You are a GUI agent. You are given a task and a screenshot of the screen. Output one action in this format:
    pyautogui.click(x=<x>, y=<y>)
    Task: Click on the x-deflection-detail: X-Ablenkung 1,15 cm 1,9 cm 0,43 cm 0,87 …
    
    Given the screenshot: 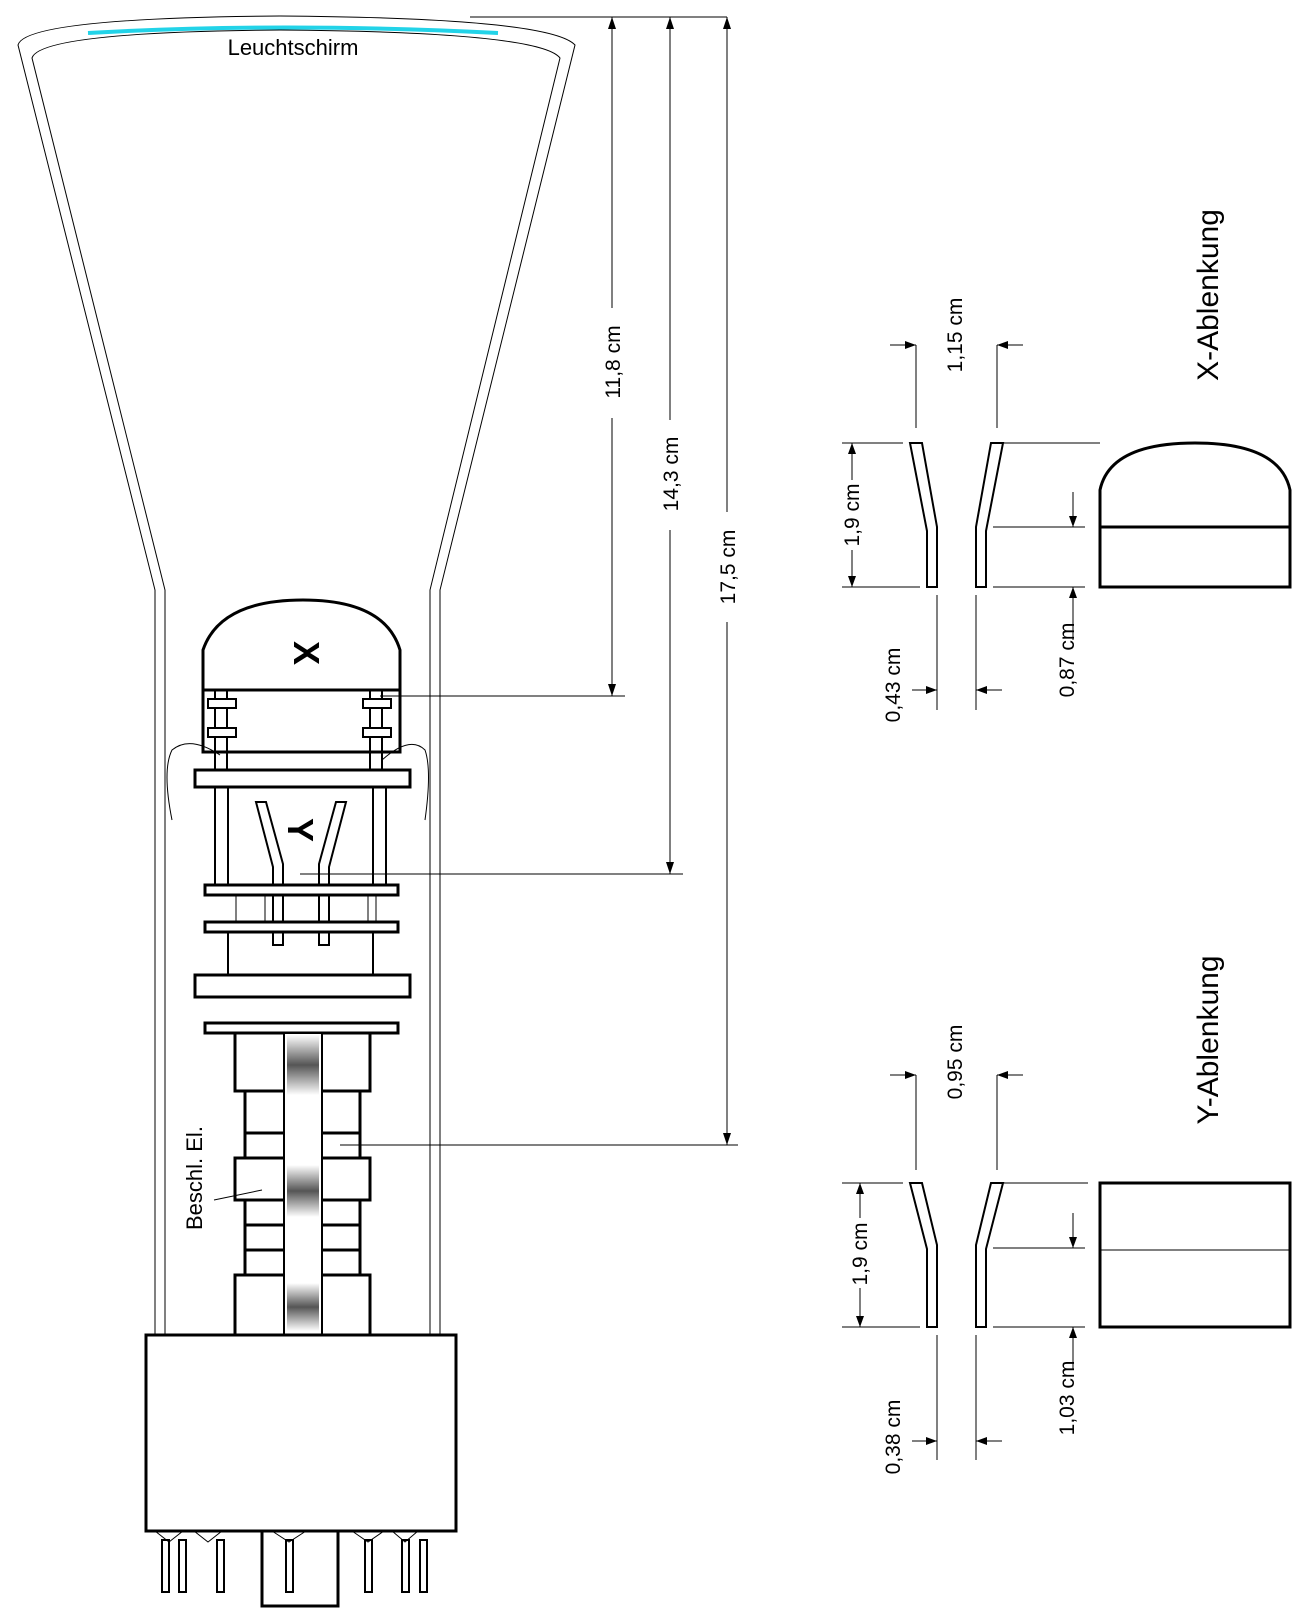 What is the action you would take?
    pyautogui.click(x=1064, y=466)
    